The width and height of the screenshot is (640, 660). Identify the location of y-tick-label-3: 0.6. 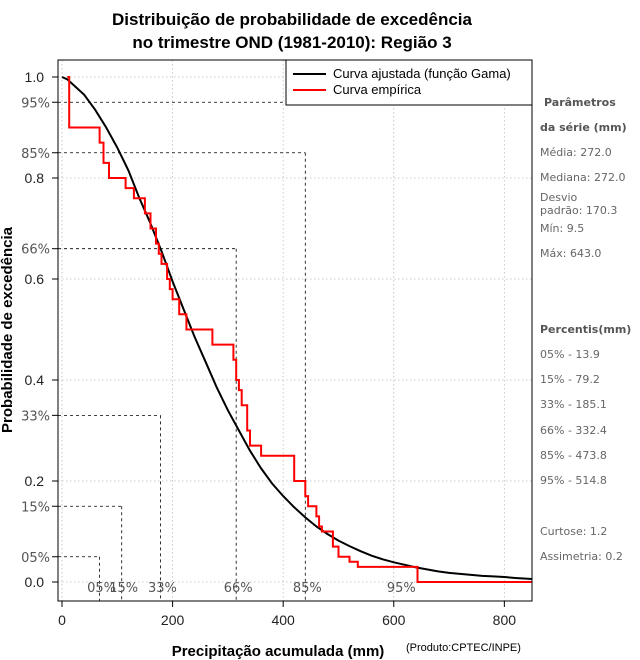
(35, 279).